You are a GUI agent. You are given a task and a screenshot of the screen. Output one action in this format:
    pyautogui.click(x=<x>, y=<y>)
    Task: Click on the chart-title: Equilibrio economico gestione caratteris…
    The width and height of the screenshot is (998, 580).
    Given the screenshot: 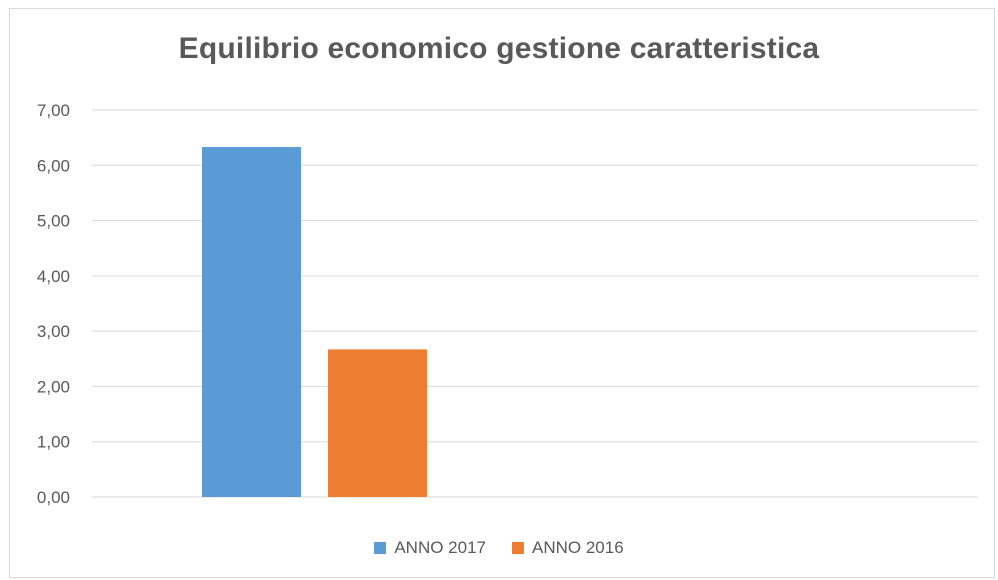 What is the action you would take?
    pyautogui.click(x=499, y=48)
    